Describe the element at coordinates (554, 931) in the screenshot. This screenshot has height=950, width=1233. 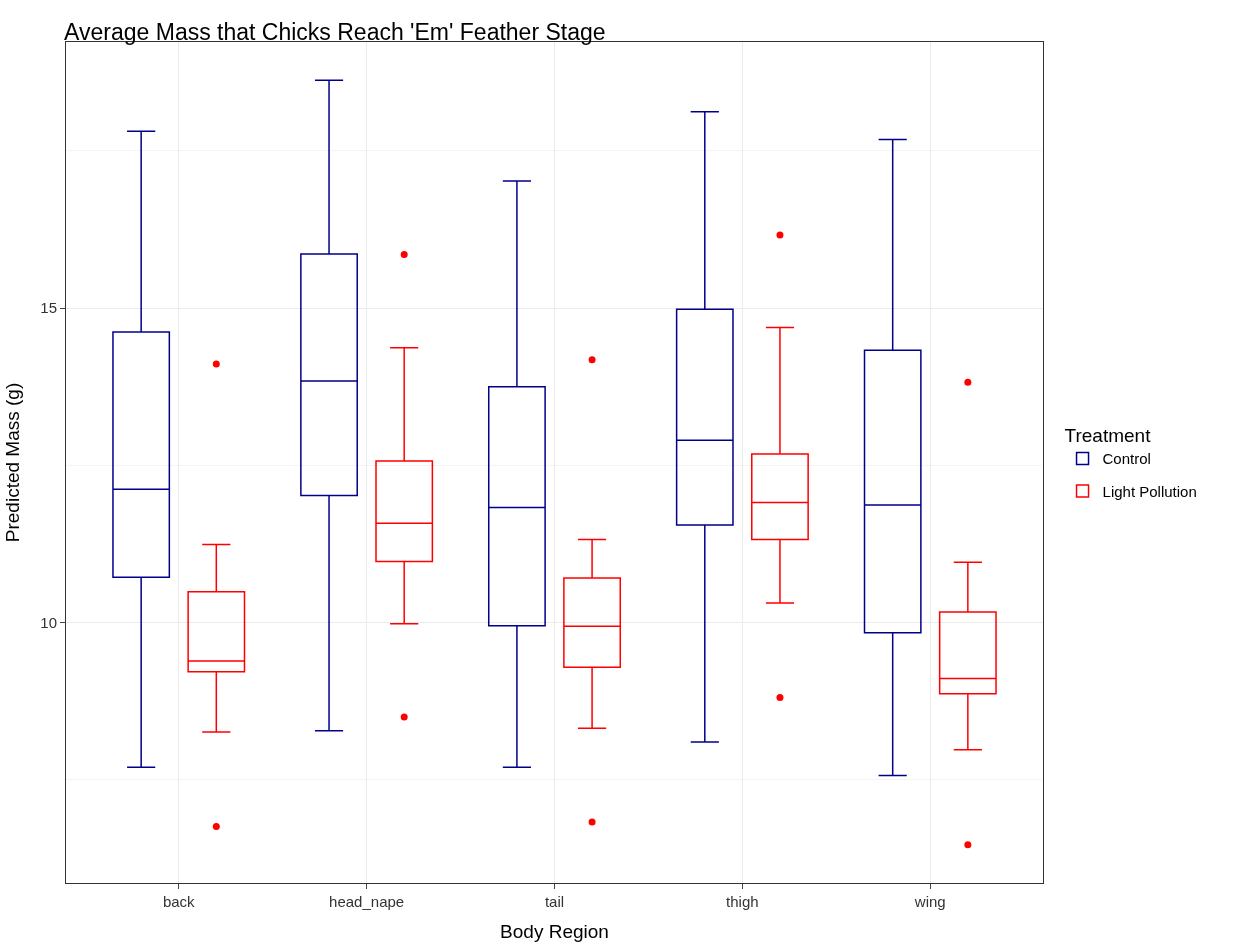
I see `x-axis-title: Body Region` at that location.